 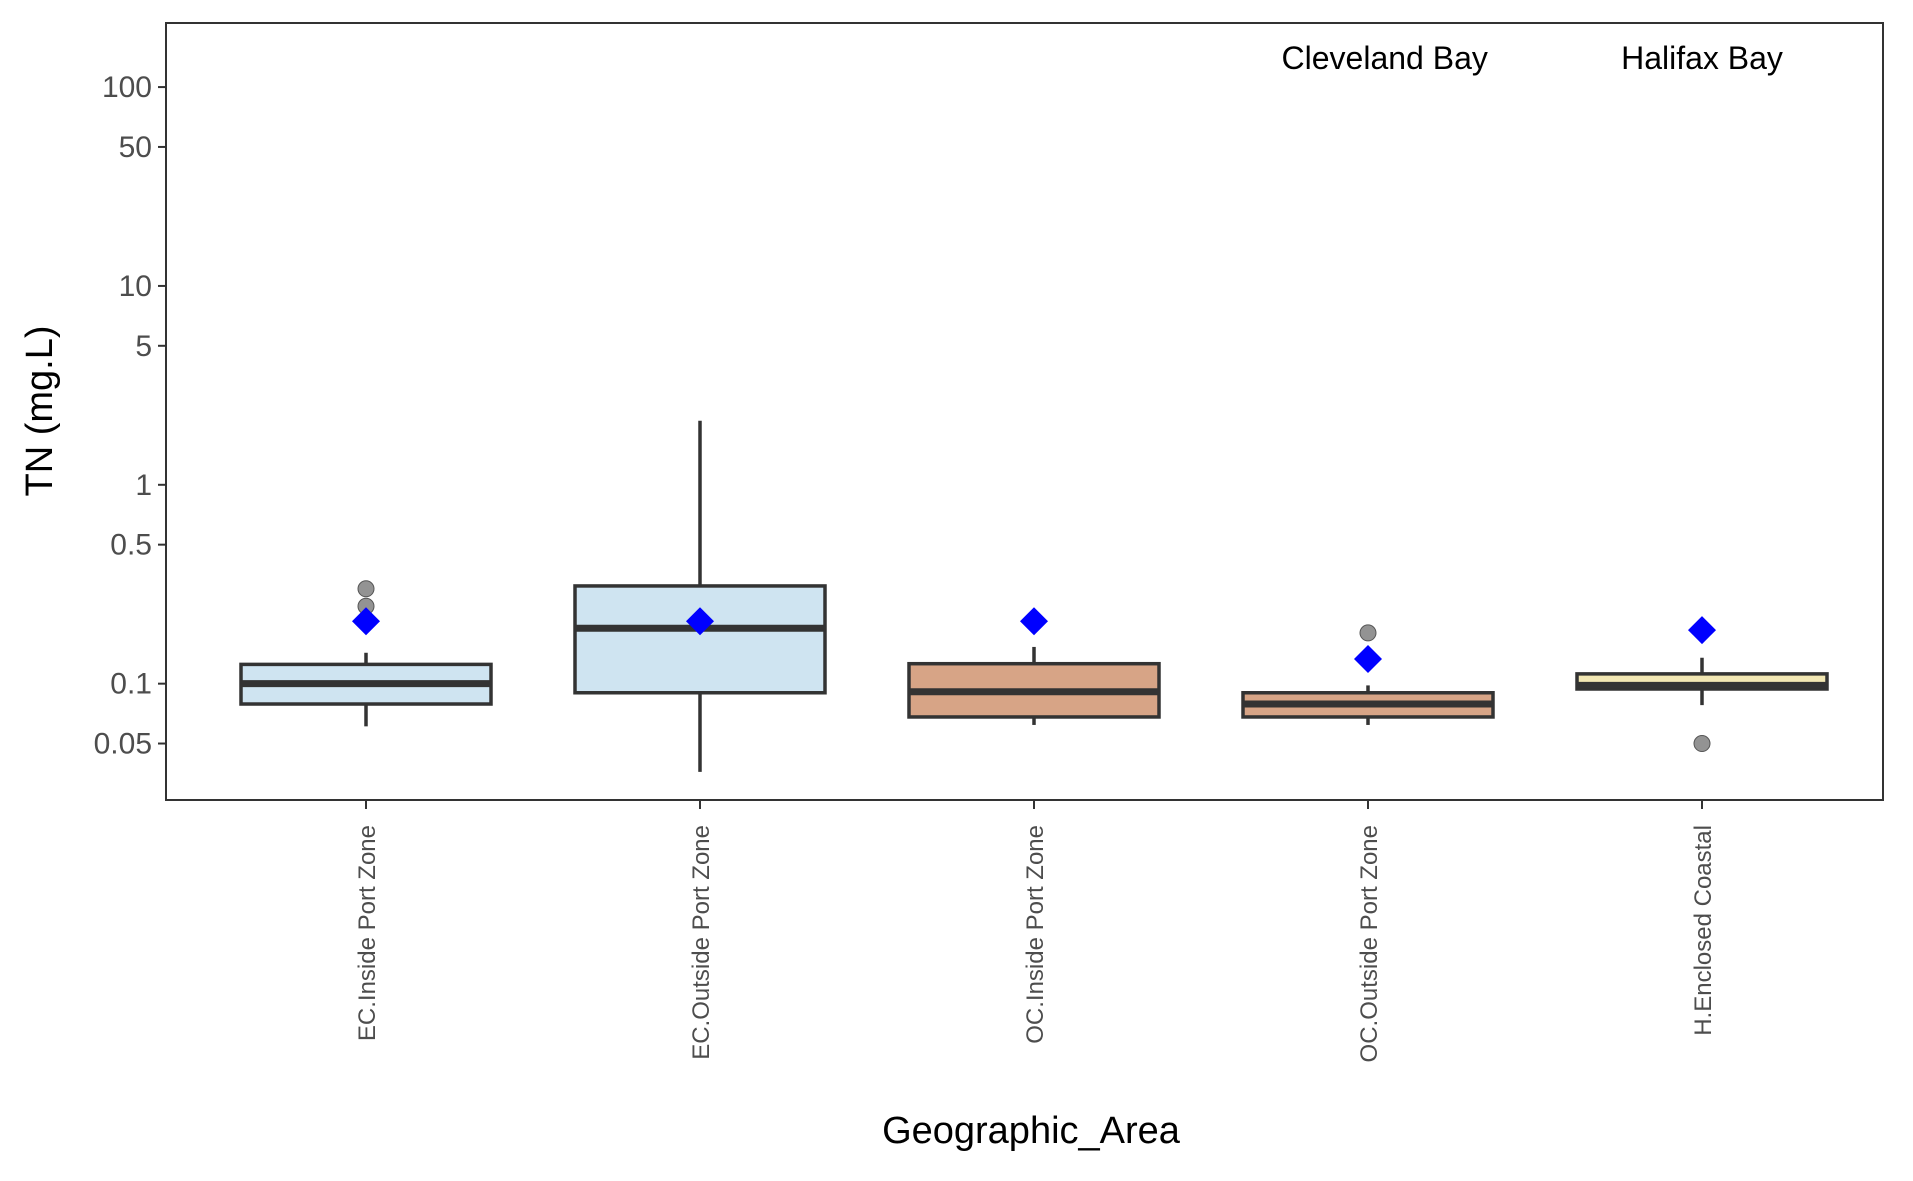 What do you see at coordinates (1035, 934) in the screenshot?
I see `x-category-label: OC.Inside Port Zone` at bounding box center [1035, 934].